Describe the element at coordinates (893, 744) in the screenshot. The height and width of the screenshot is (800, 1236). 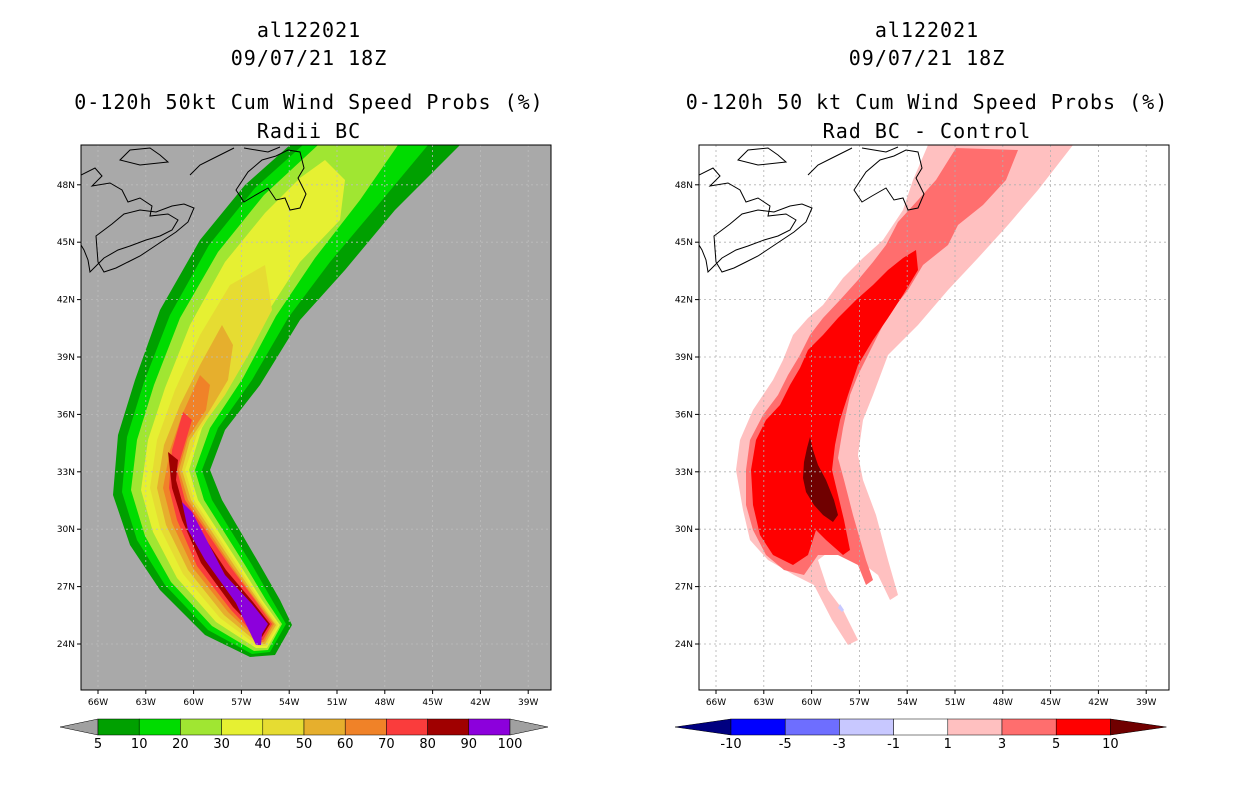
I see `colorbar-label: -1` at that location.